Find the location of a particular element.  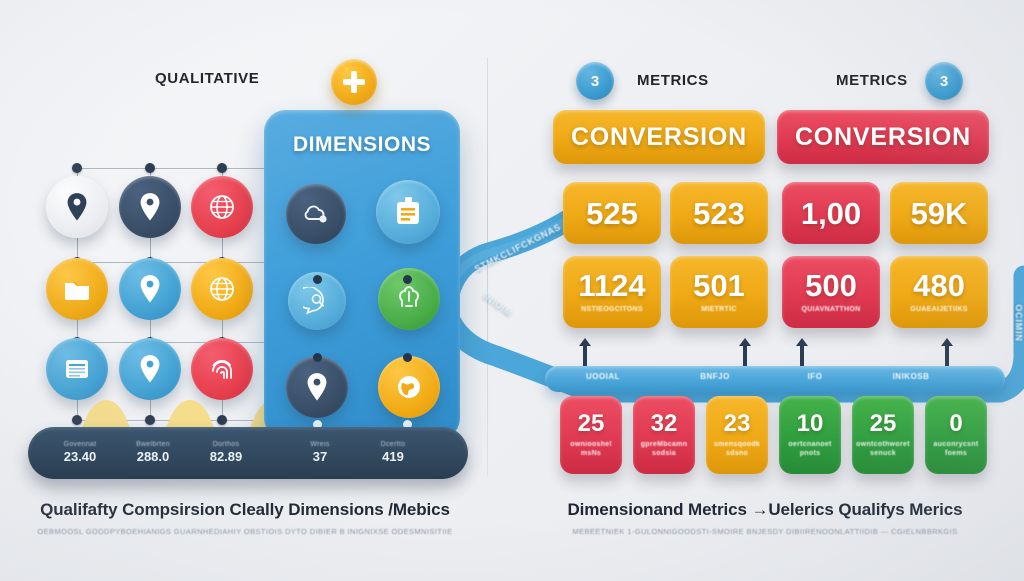

metric-tile-r3-2: 32 gpreMbcamn sodsia is located at coordinates (664, 435).